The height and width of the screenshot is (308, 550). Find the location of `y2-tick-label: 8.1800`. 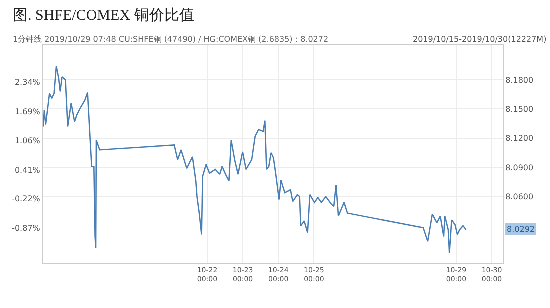

y2-tick-label: 8.1800 is located at coordinates (520, 80).